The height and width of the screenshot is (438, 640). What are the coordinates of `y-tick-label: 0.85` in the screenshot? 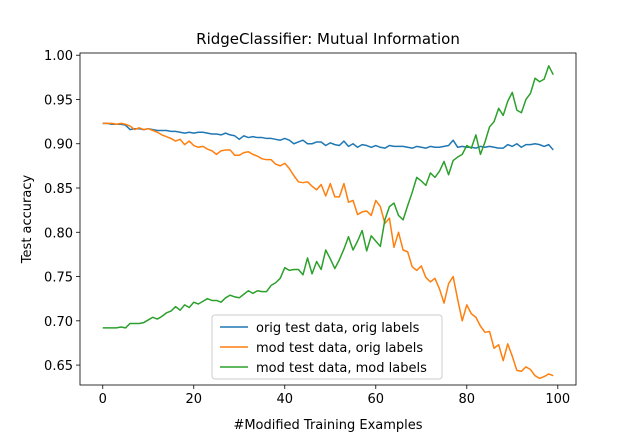 It's located at (58, 189).